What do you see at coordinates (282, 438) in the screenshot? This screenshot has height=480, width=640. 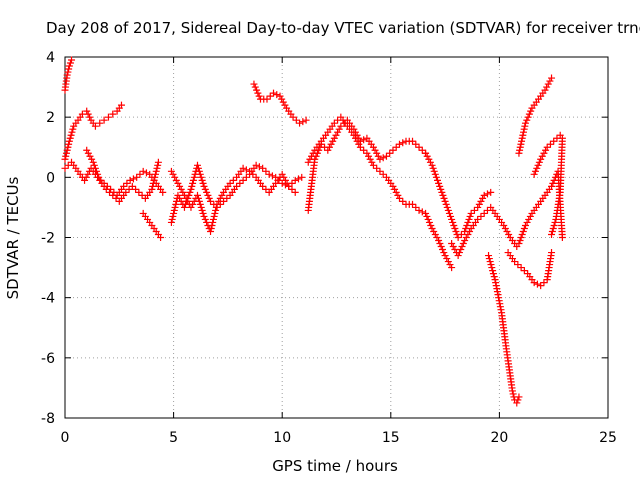 I see `x-tick-label: 10` at bounding box center [282, 438].